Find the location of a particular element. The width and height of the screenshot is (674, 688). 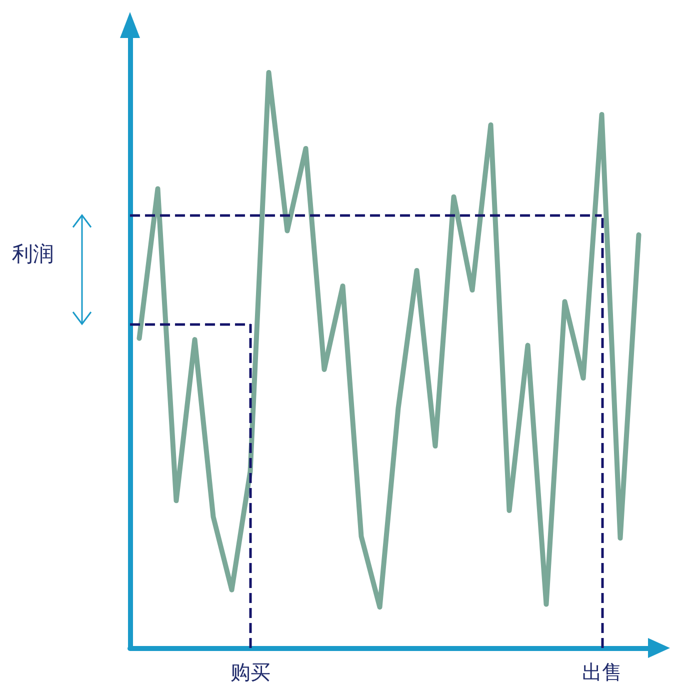

text: 利润 is located at coordinates (33, 254).